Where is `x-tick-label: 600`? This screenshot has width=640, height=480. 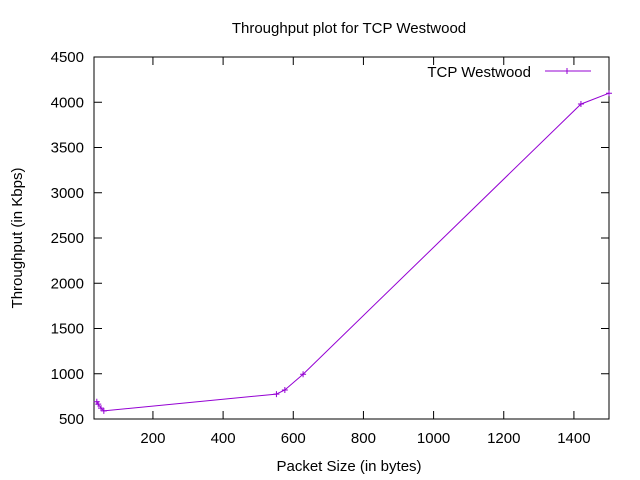
x-tick-label: 600 is located at coordinates (293, 438).